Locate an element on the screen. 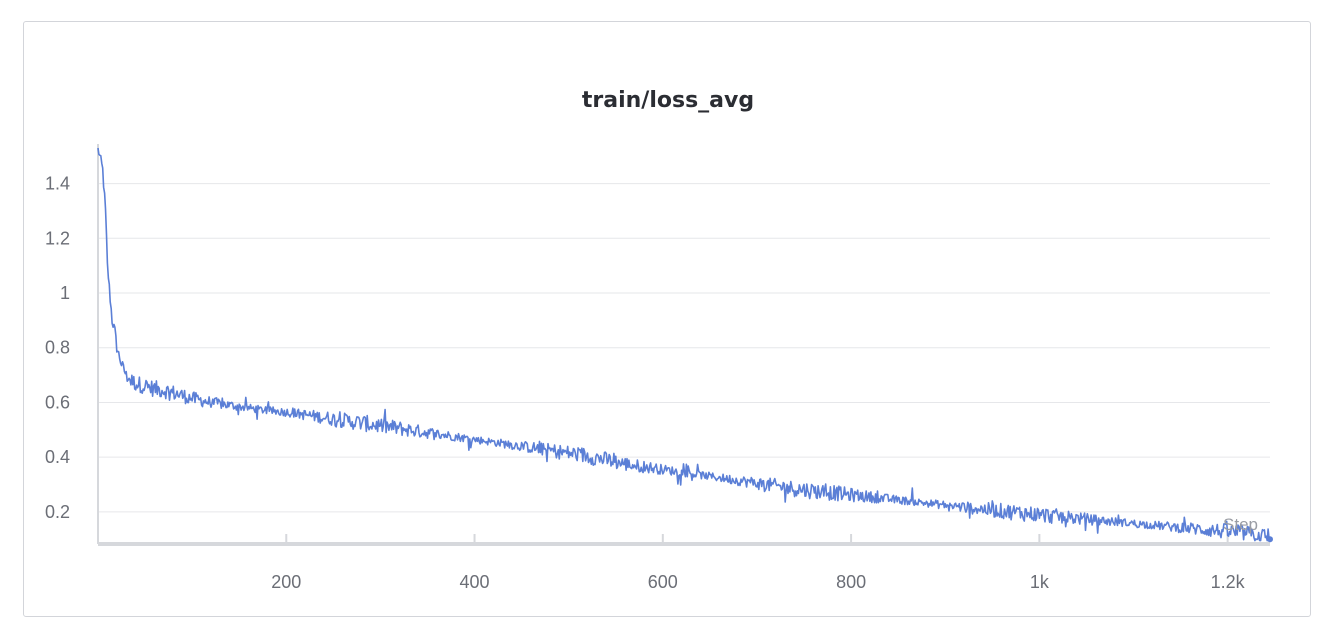 The image size is (1332, 640). x-tick-label: 600 is located at coordinates (663, 582).